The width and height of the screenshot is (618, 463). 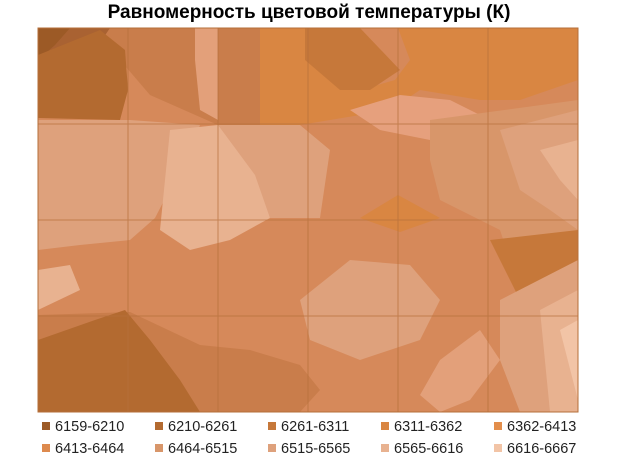 I want to click on legend-label: 6515-6565, so click(x=316, y=449).